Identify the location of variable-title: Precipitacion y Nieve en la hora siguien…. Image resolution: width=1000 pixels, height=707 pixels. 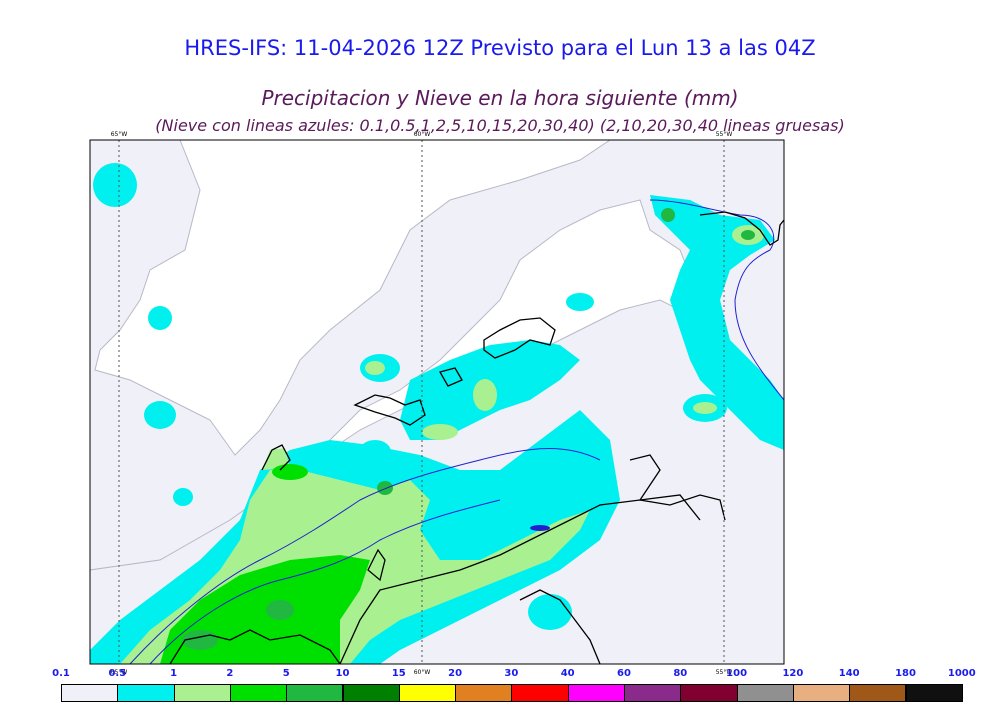
(500, 98).